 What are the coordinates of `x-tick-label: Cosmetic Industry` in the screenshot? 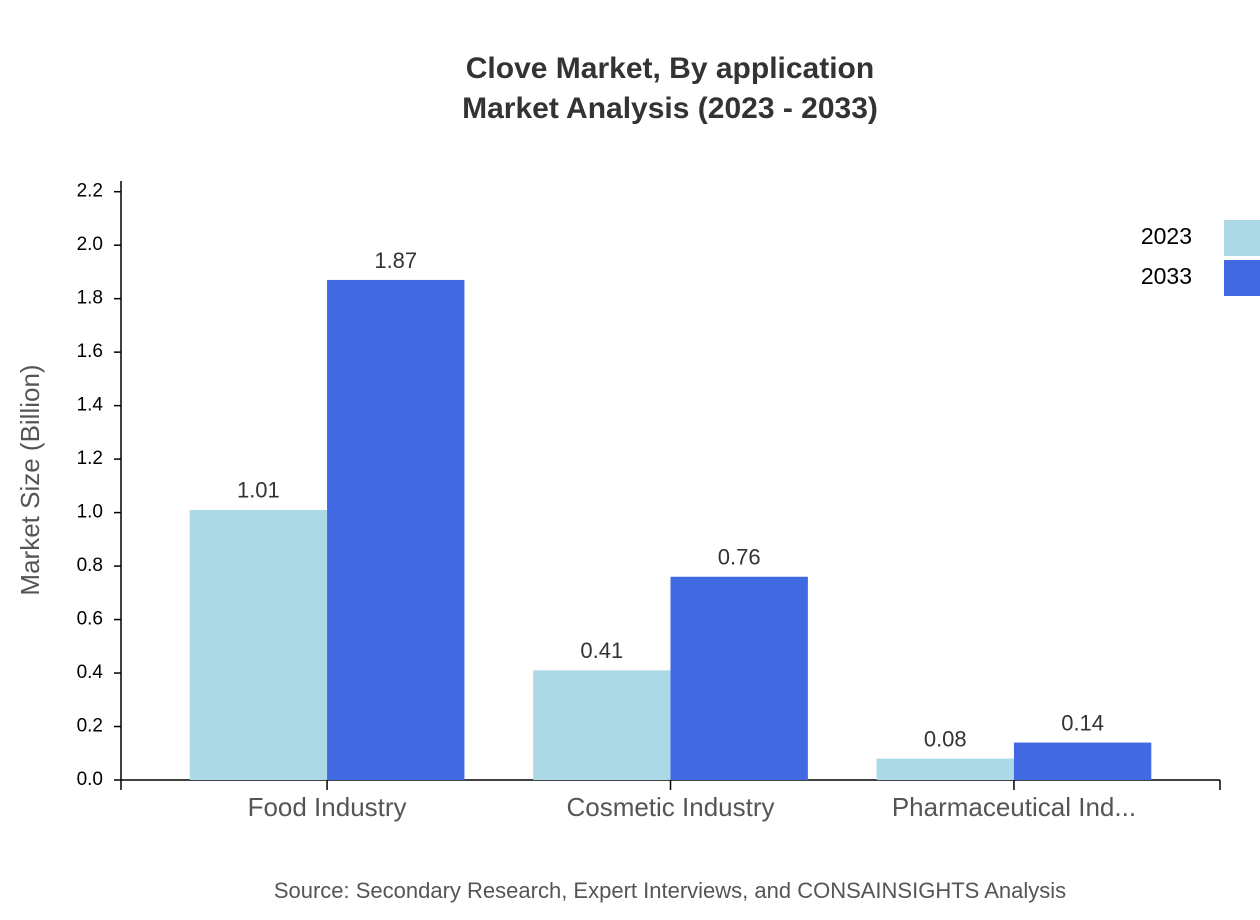 It's located at (670, 807).